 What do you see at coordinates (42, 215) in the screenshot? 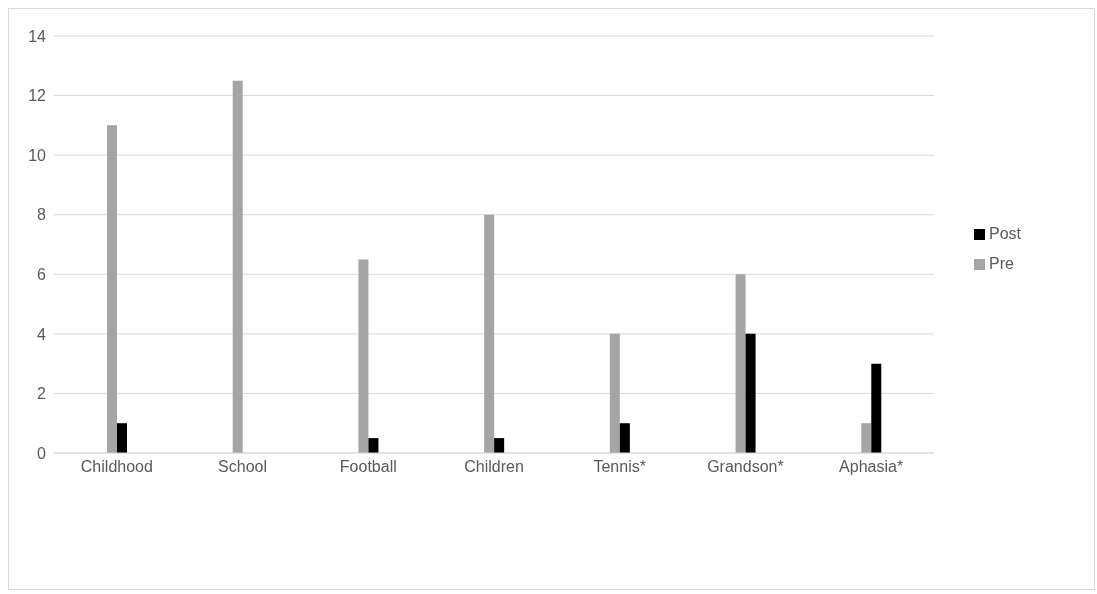
I see `y-tick-label: 8` at bounding box center [42, 215].